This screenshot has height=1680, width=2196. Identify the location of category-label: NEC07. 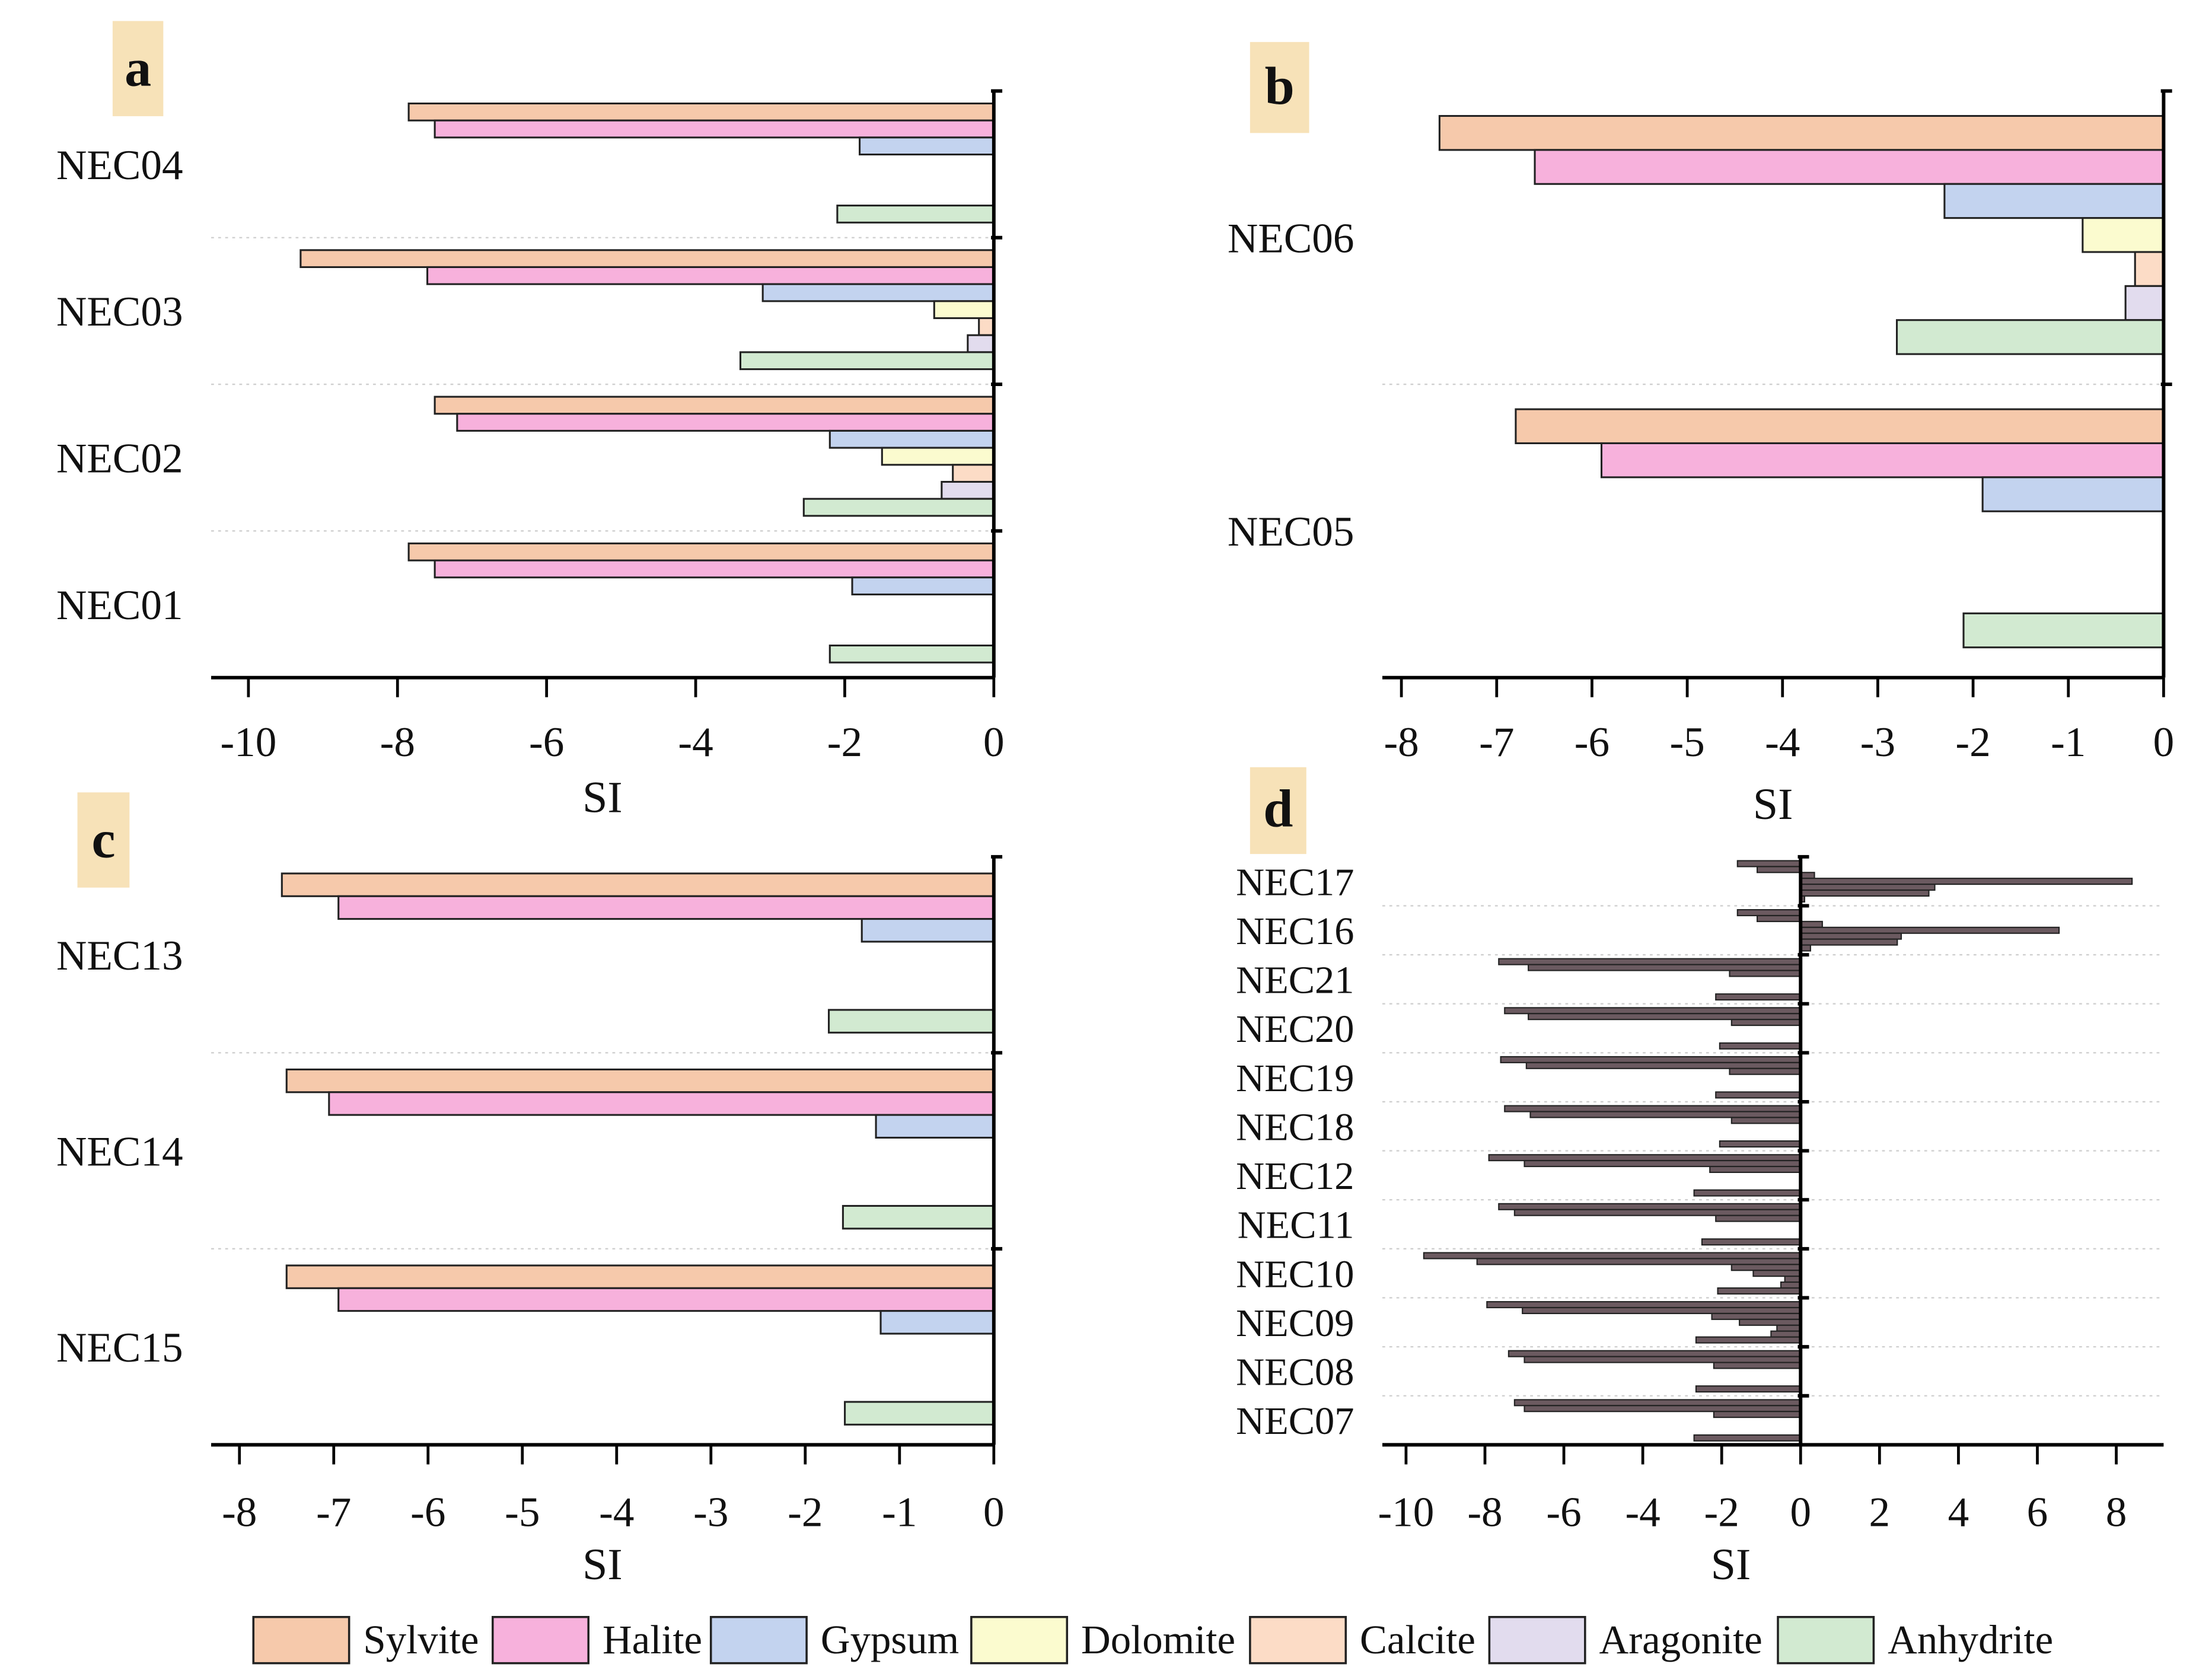
(1295, 1421).